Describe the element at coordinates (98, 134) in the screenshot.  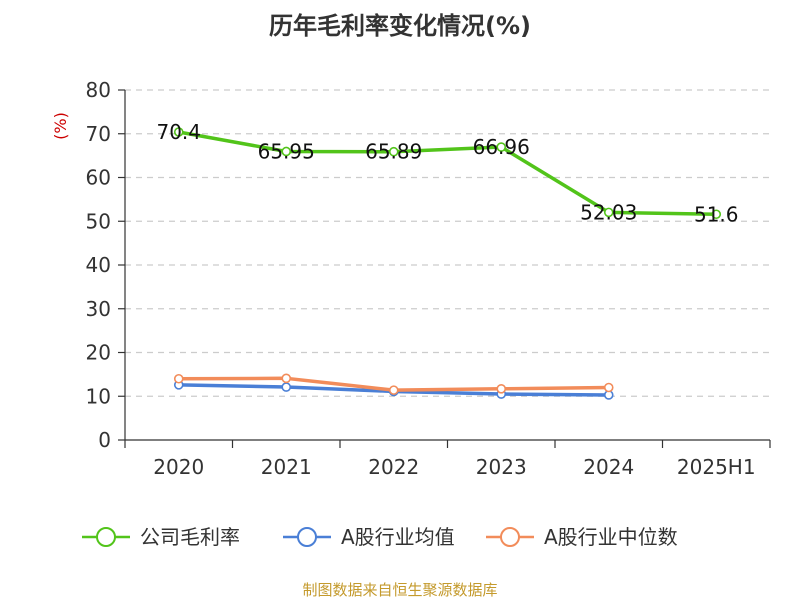
I see `y-tick-label-70: 70` at that location.